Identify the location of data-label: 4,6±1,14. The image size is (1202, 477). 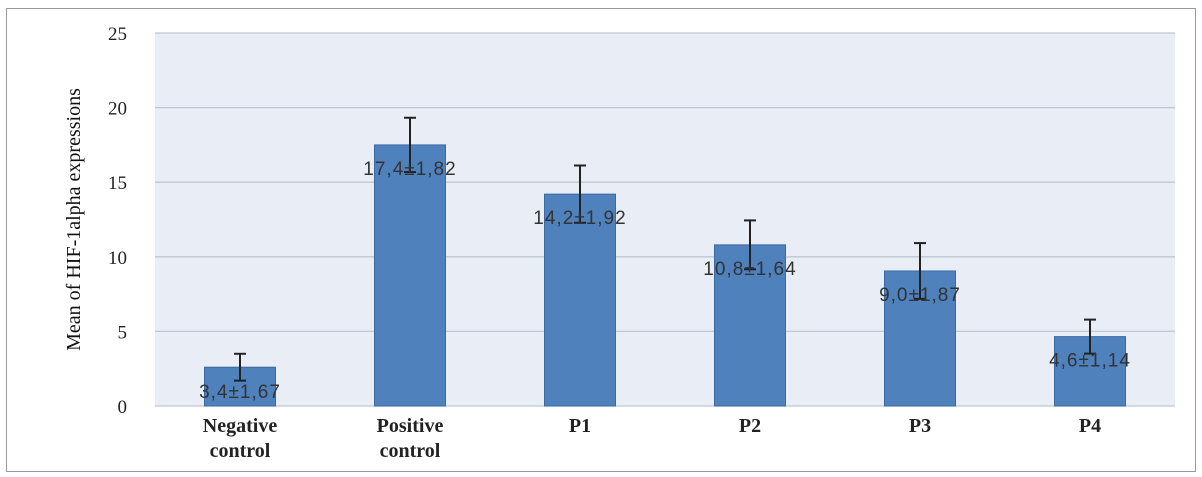
(1090, 361).